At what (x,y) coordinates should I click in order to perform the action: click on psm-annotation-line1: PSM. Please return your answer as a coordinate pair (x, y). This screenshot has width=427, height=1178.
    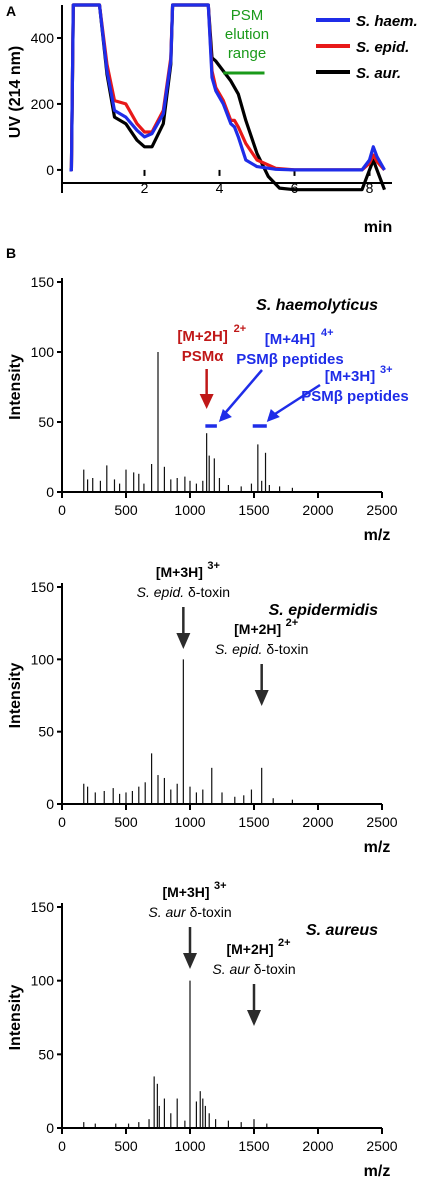
    Looking at the image, I should click on (247, 15).